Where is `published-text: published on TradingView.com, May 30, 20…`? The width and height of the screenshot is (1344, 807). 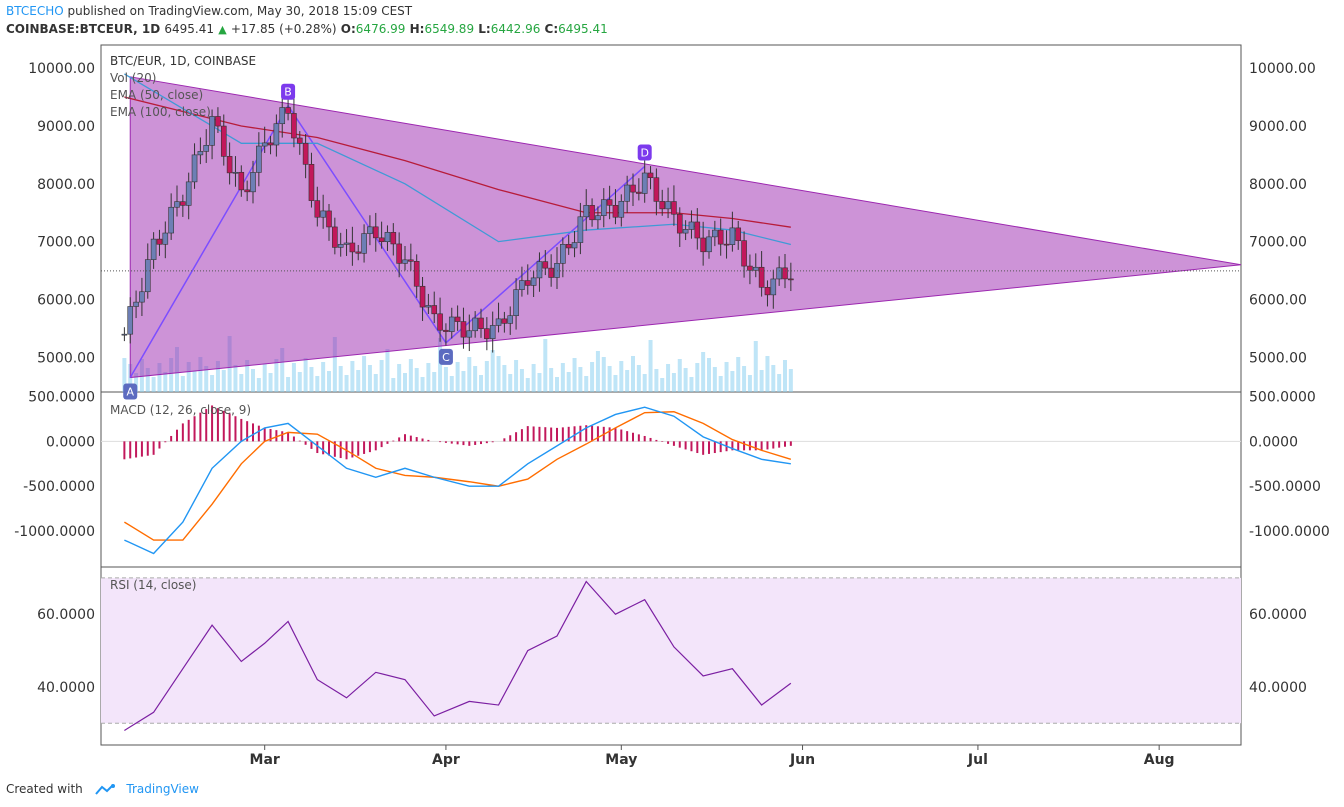 published-text: published on TradingView.com, May 30, 20… is located at coordinates (240, 11).